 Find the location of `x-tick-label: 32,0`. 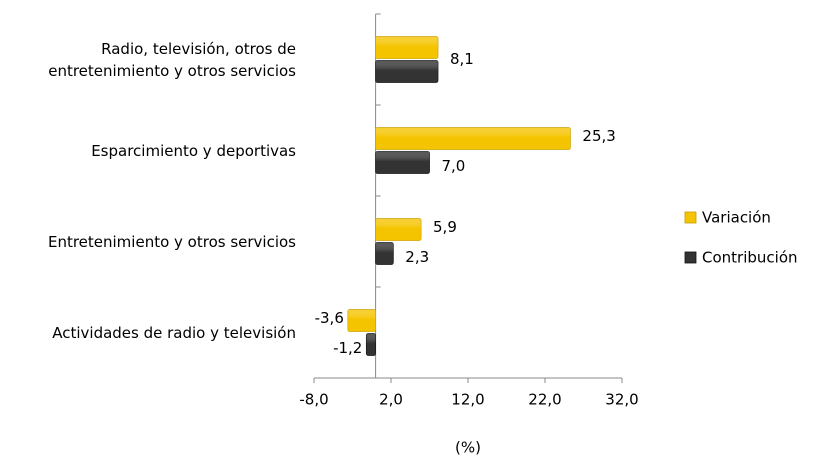

x-tick-label: 32,0 is located at coordinates (621, 400).